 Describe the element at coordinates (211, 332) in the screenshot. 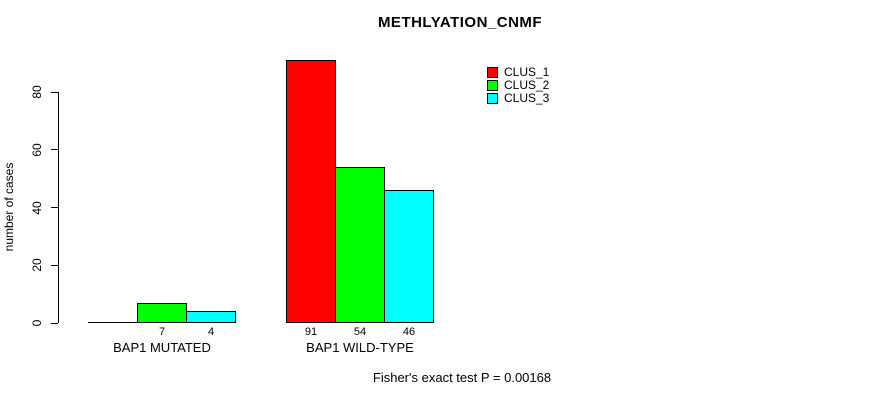

I see `bar-value-label: 4` at that location.